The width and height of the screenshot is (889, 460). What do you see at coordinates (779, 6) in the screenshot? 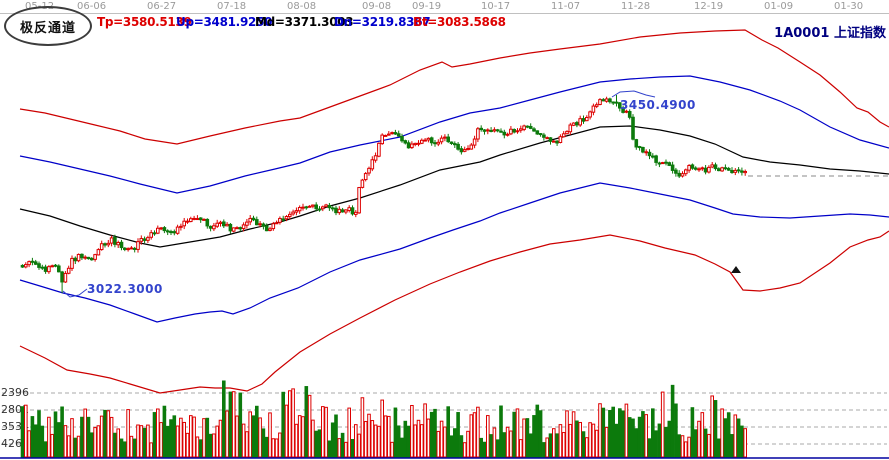
I see `x-axis-date-label: 01-09` at bounding box center [779, 6].